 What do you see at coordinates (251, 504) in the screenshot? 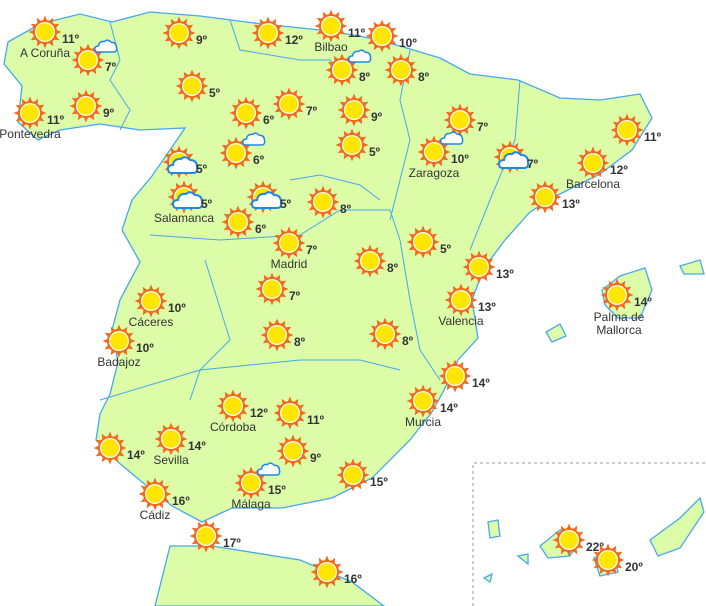
I see `city-label: Málaga` at bounding box center [251, 504].